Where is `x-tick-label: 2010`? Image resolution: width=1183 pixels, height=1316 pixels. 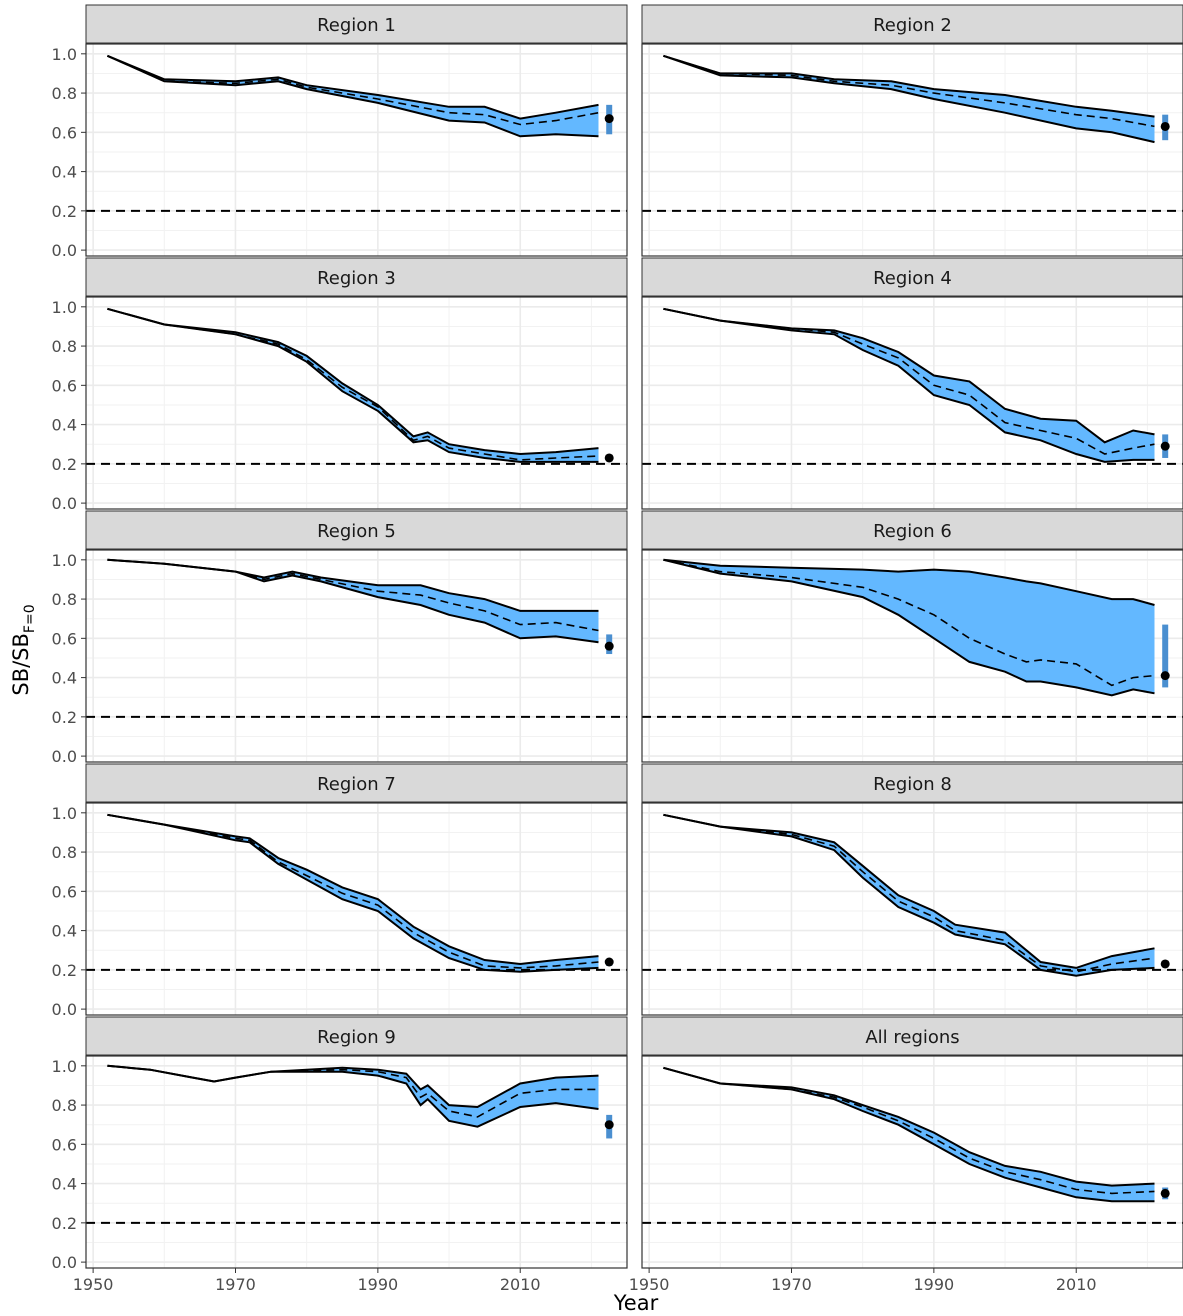
x-tick-label: 2010 is located at coordinates (520, 1284).